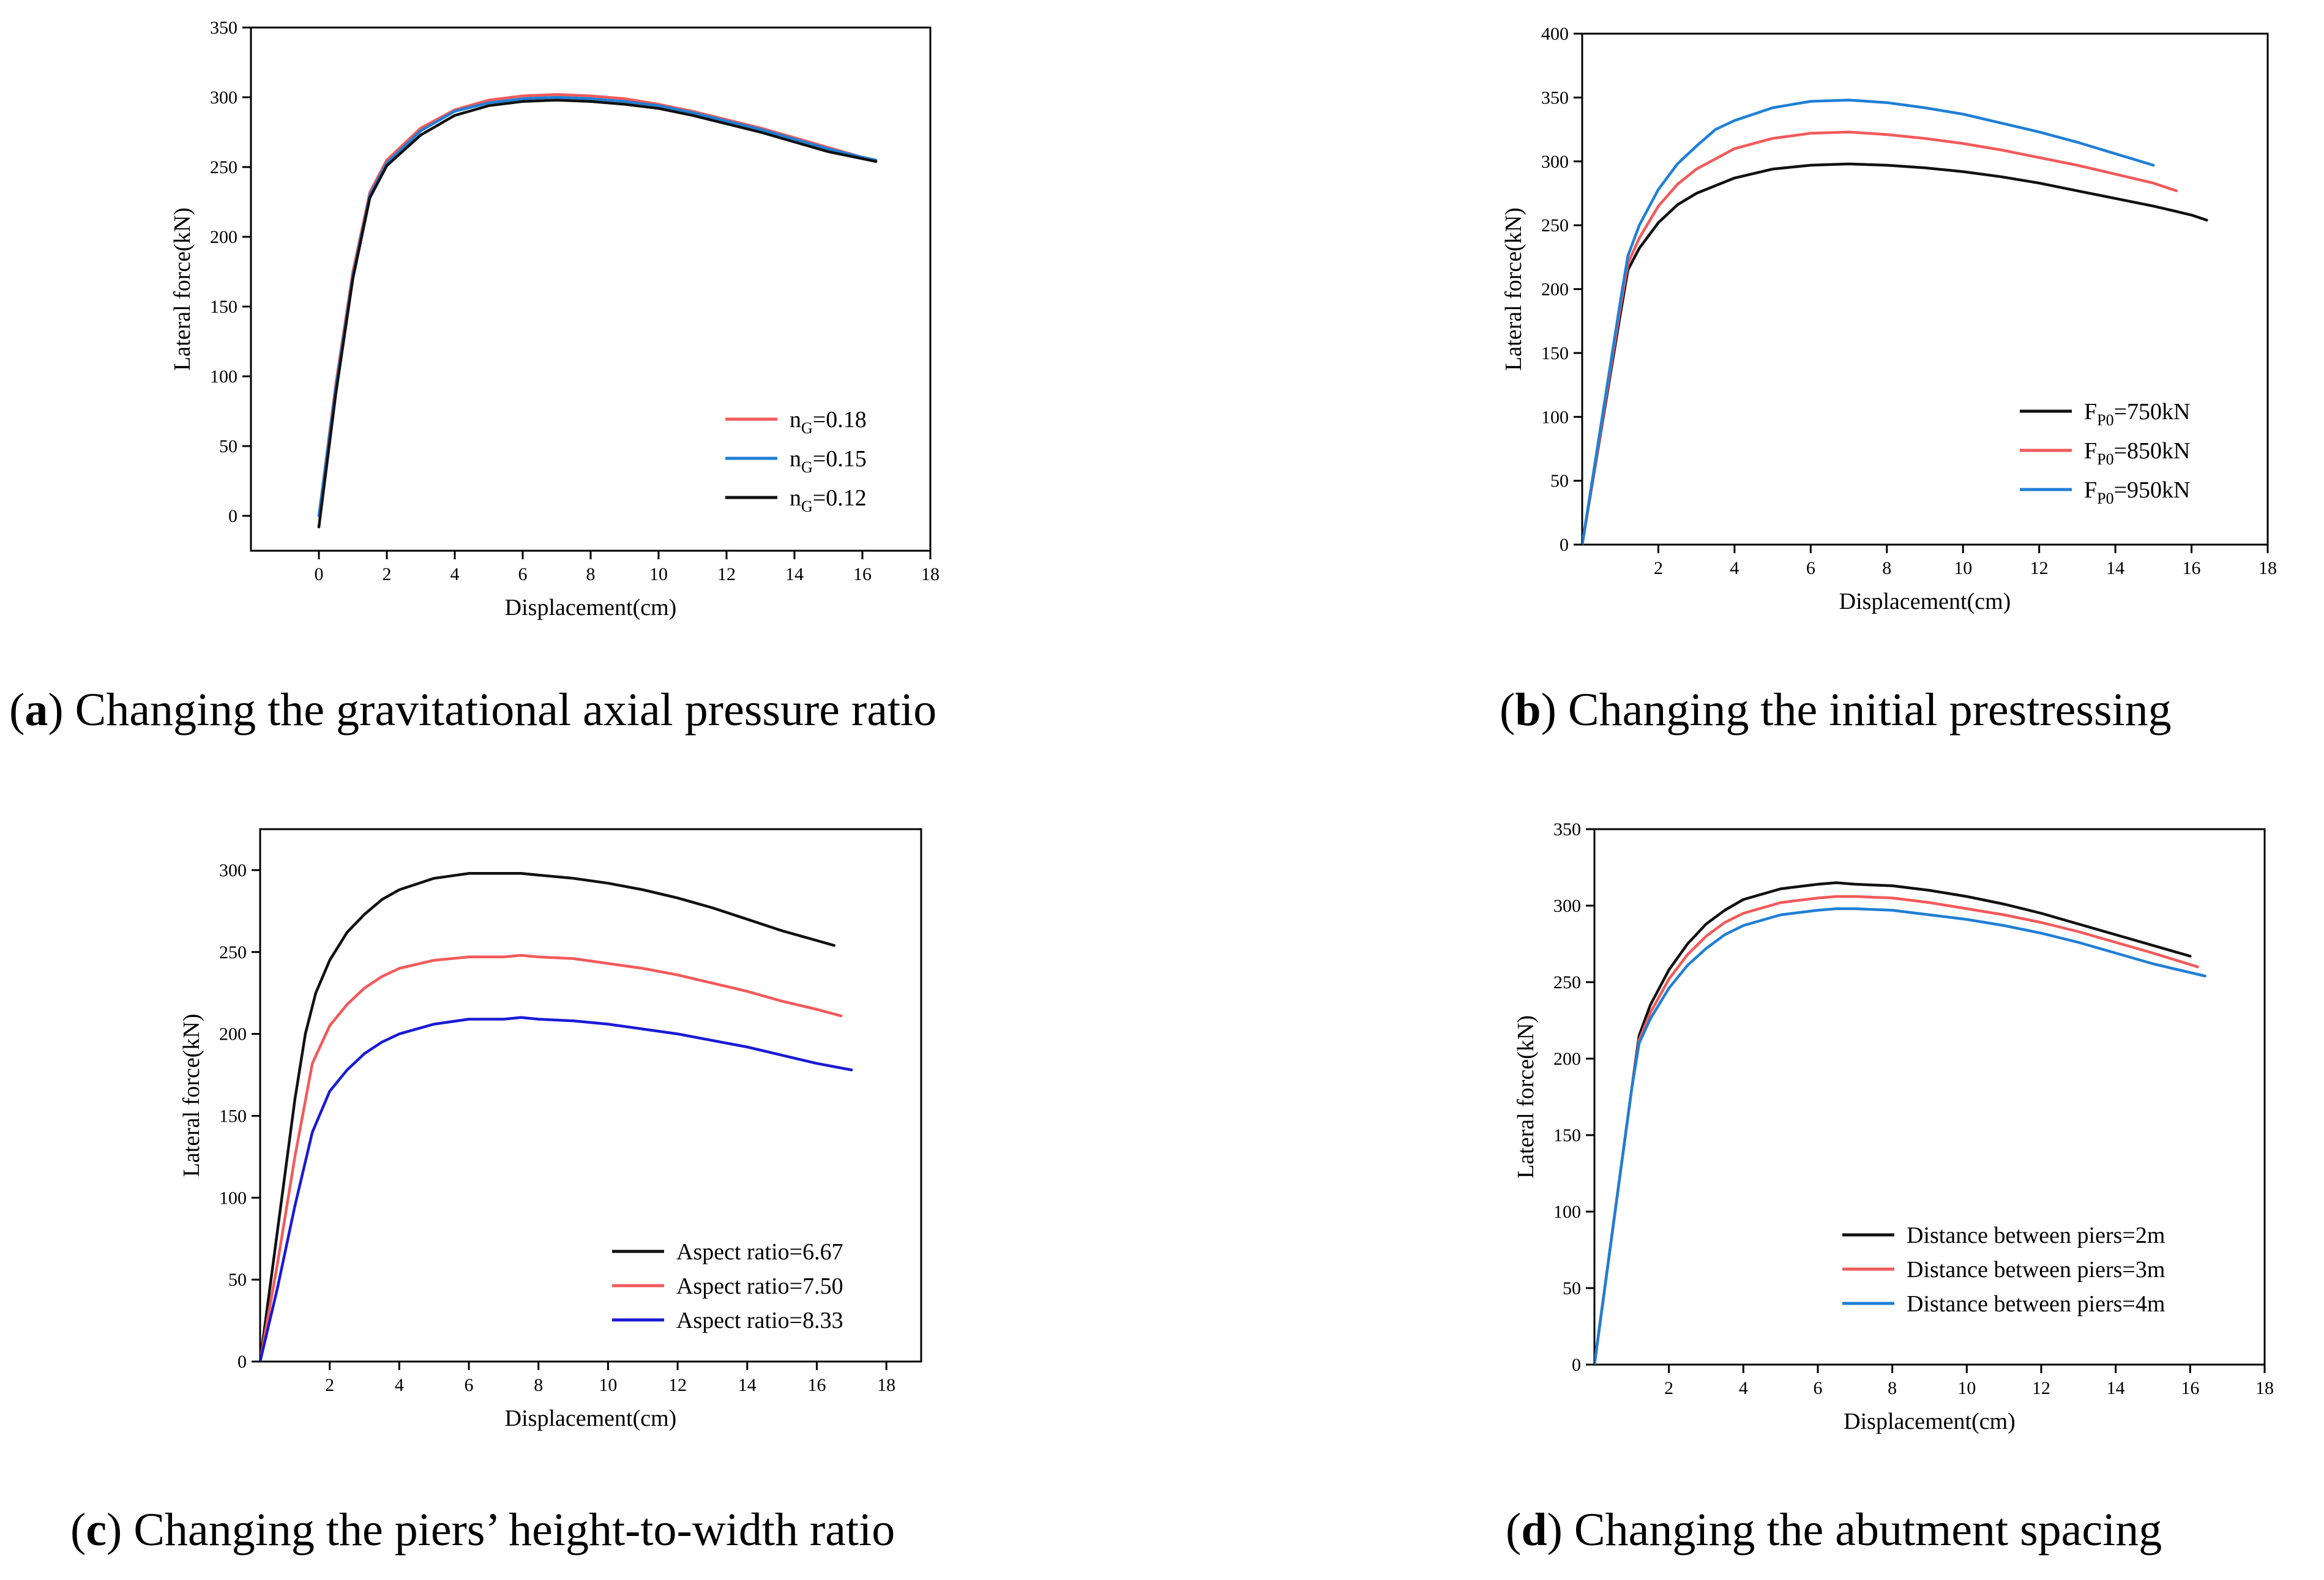  Describe the element at coordinates (829, 422) in the screenshot. I see `legend-label: nG=0.18` at that location.